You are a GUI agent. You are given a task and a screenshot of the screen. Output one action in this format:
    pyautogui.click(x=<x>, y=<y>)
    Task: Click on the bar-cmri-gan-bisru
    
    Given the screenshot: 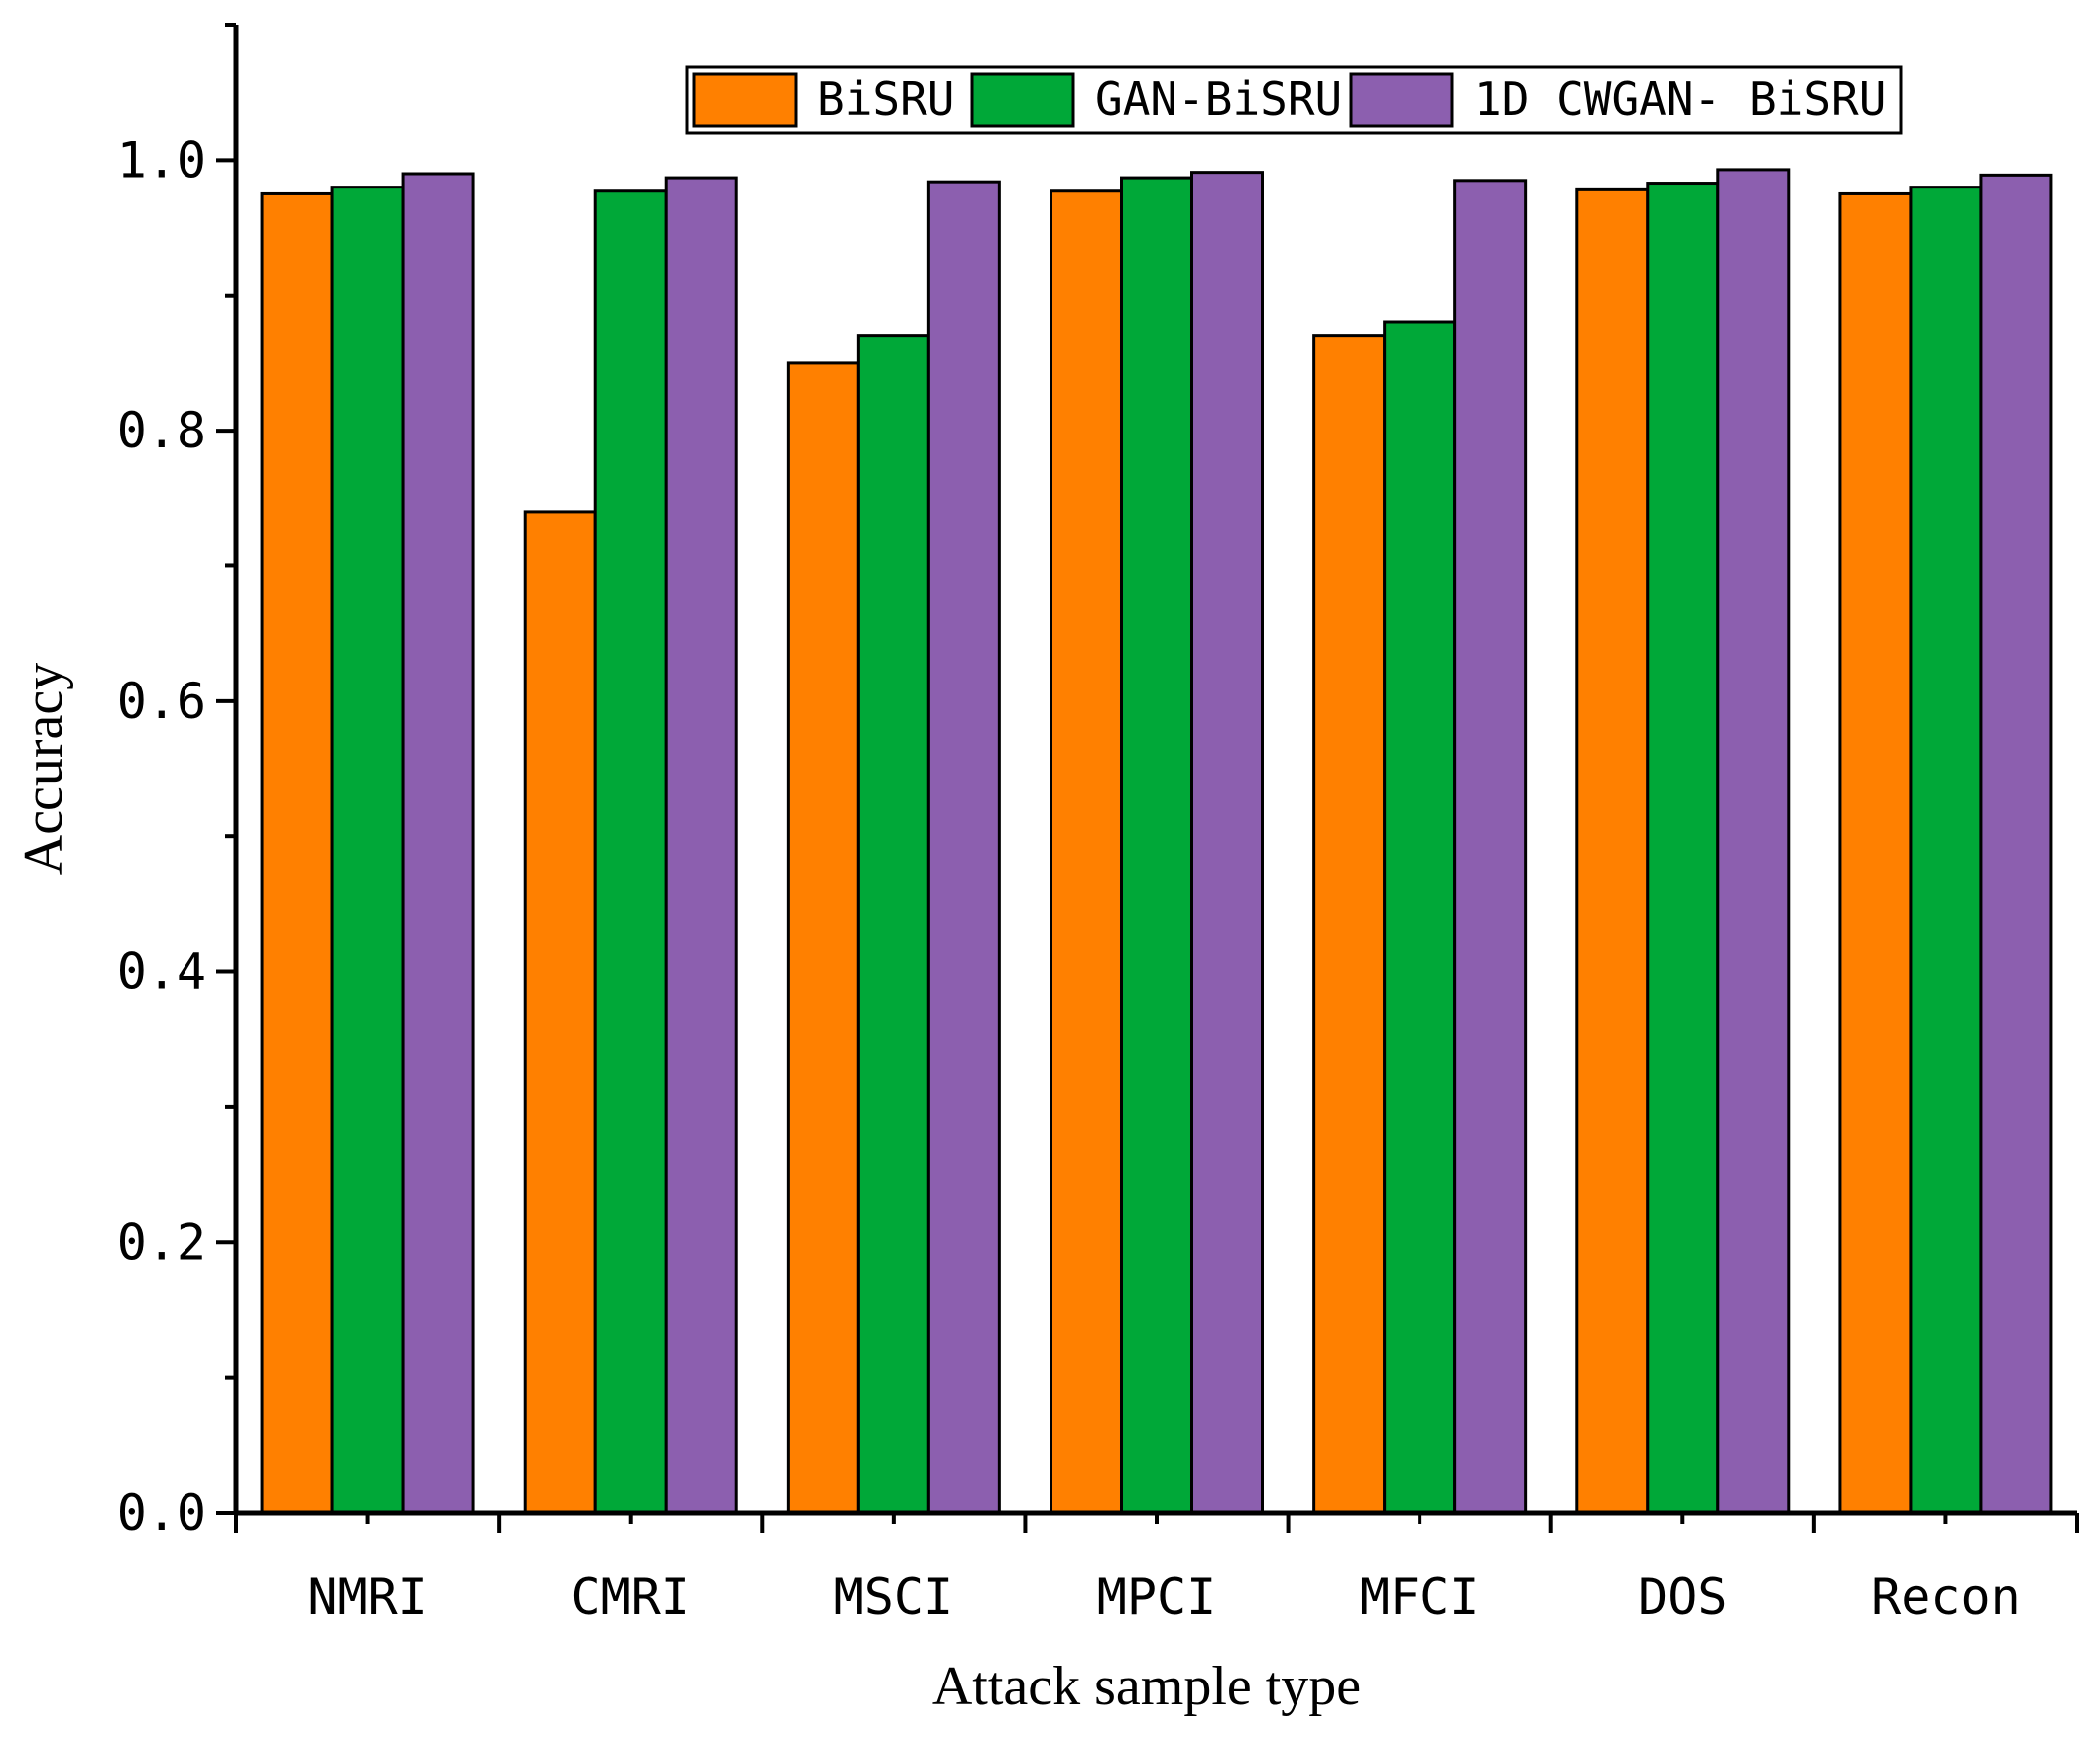 What is the action you would take?
    pyautogui.click(x=630, y=852)
    